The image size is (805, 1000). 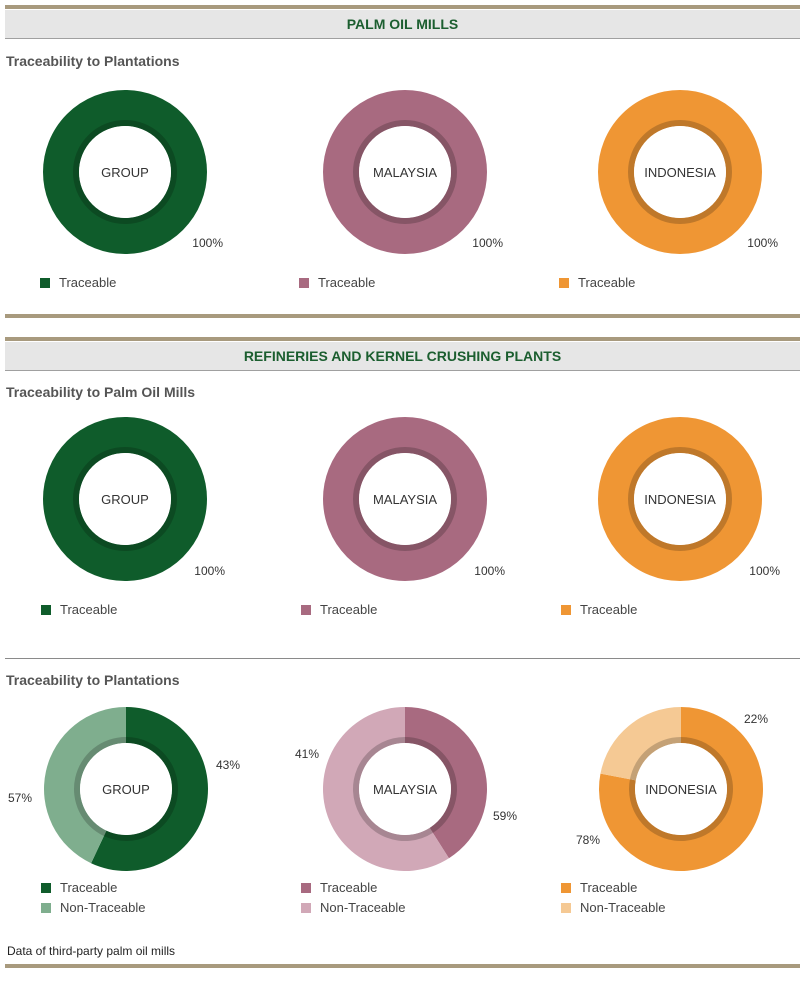 What do you see at coordinates (307, 754) in the screenshot?
I see `data-label: 41%` at bounding box center [307, 754].